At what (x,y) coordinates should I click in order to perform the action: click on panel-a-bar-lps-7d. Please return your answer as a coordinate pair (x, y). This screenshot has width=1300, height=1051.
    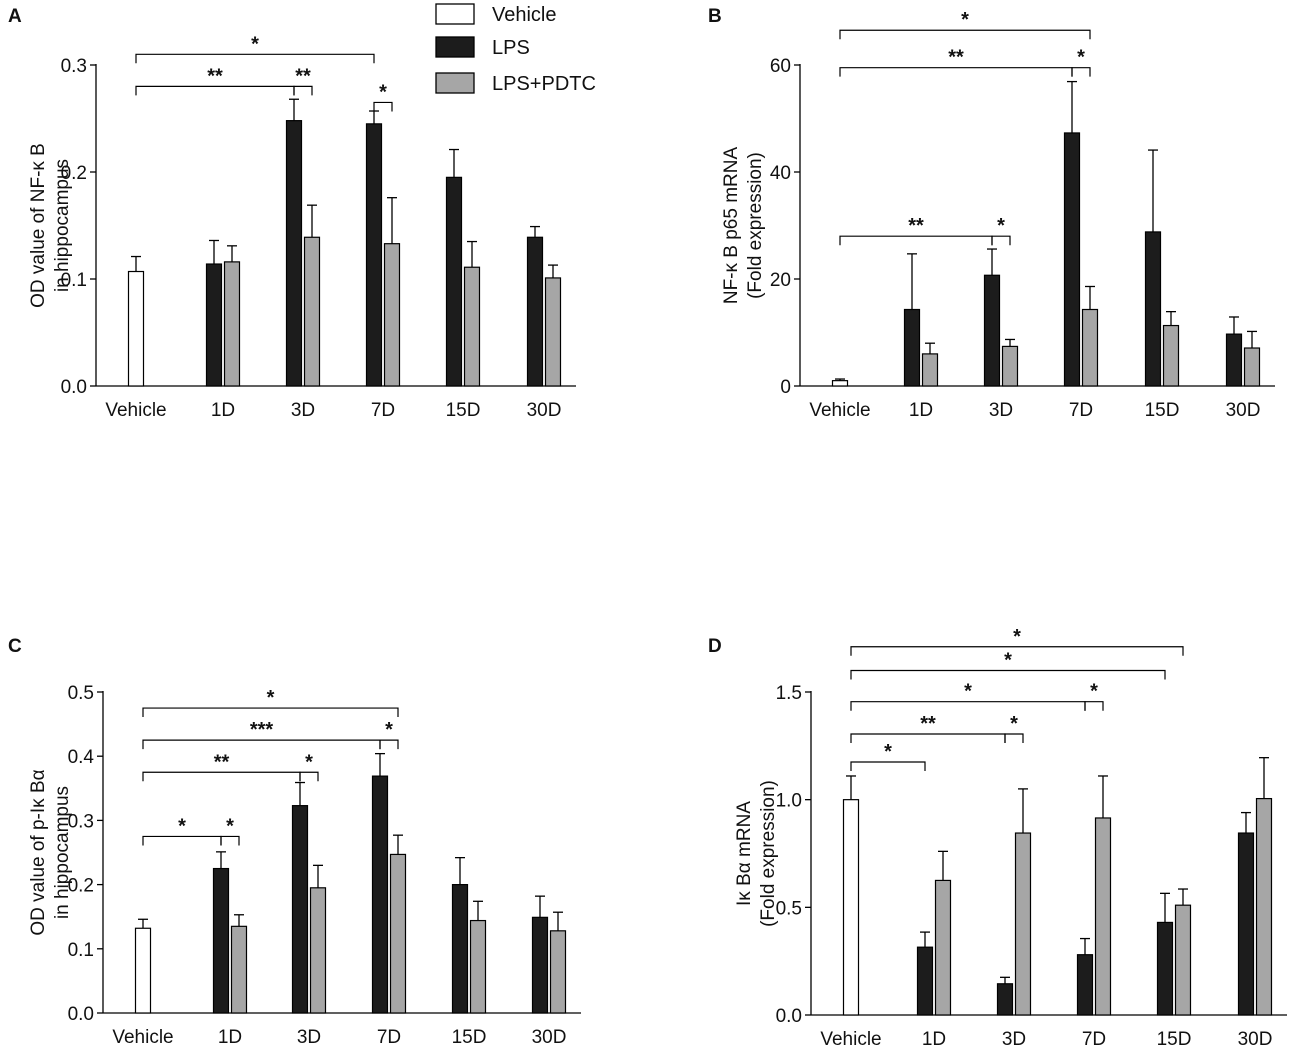
    Looking at the image, I should click on (374, 255).